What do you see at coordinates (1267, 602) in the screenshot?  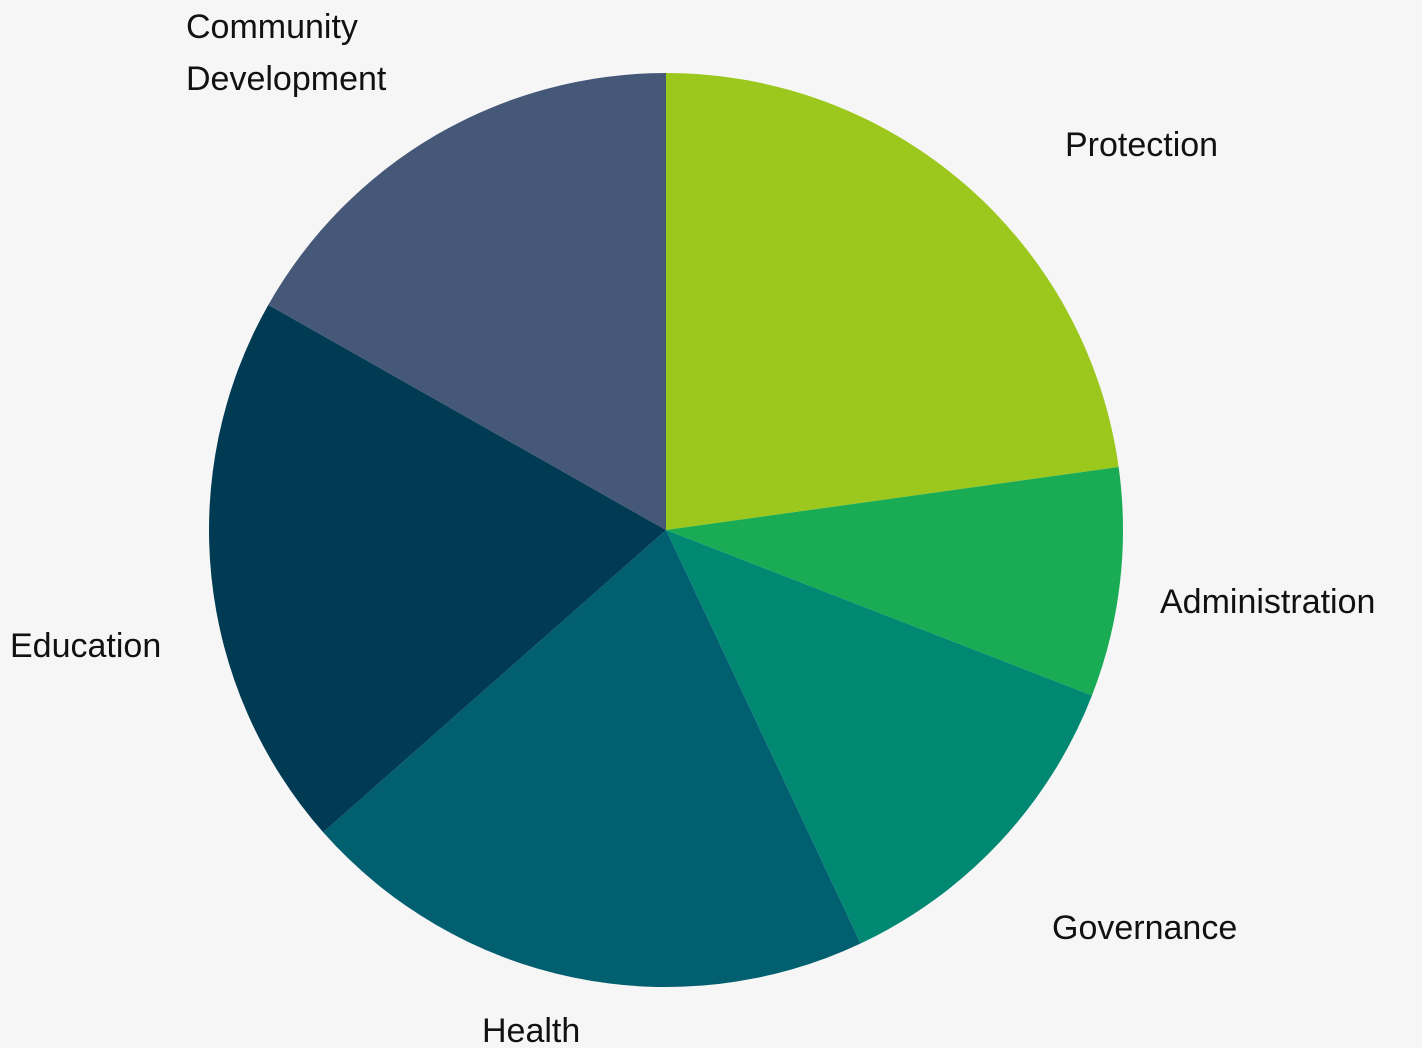 I see `label-administration: Administration` at bounding box center [1267, 602].